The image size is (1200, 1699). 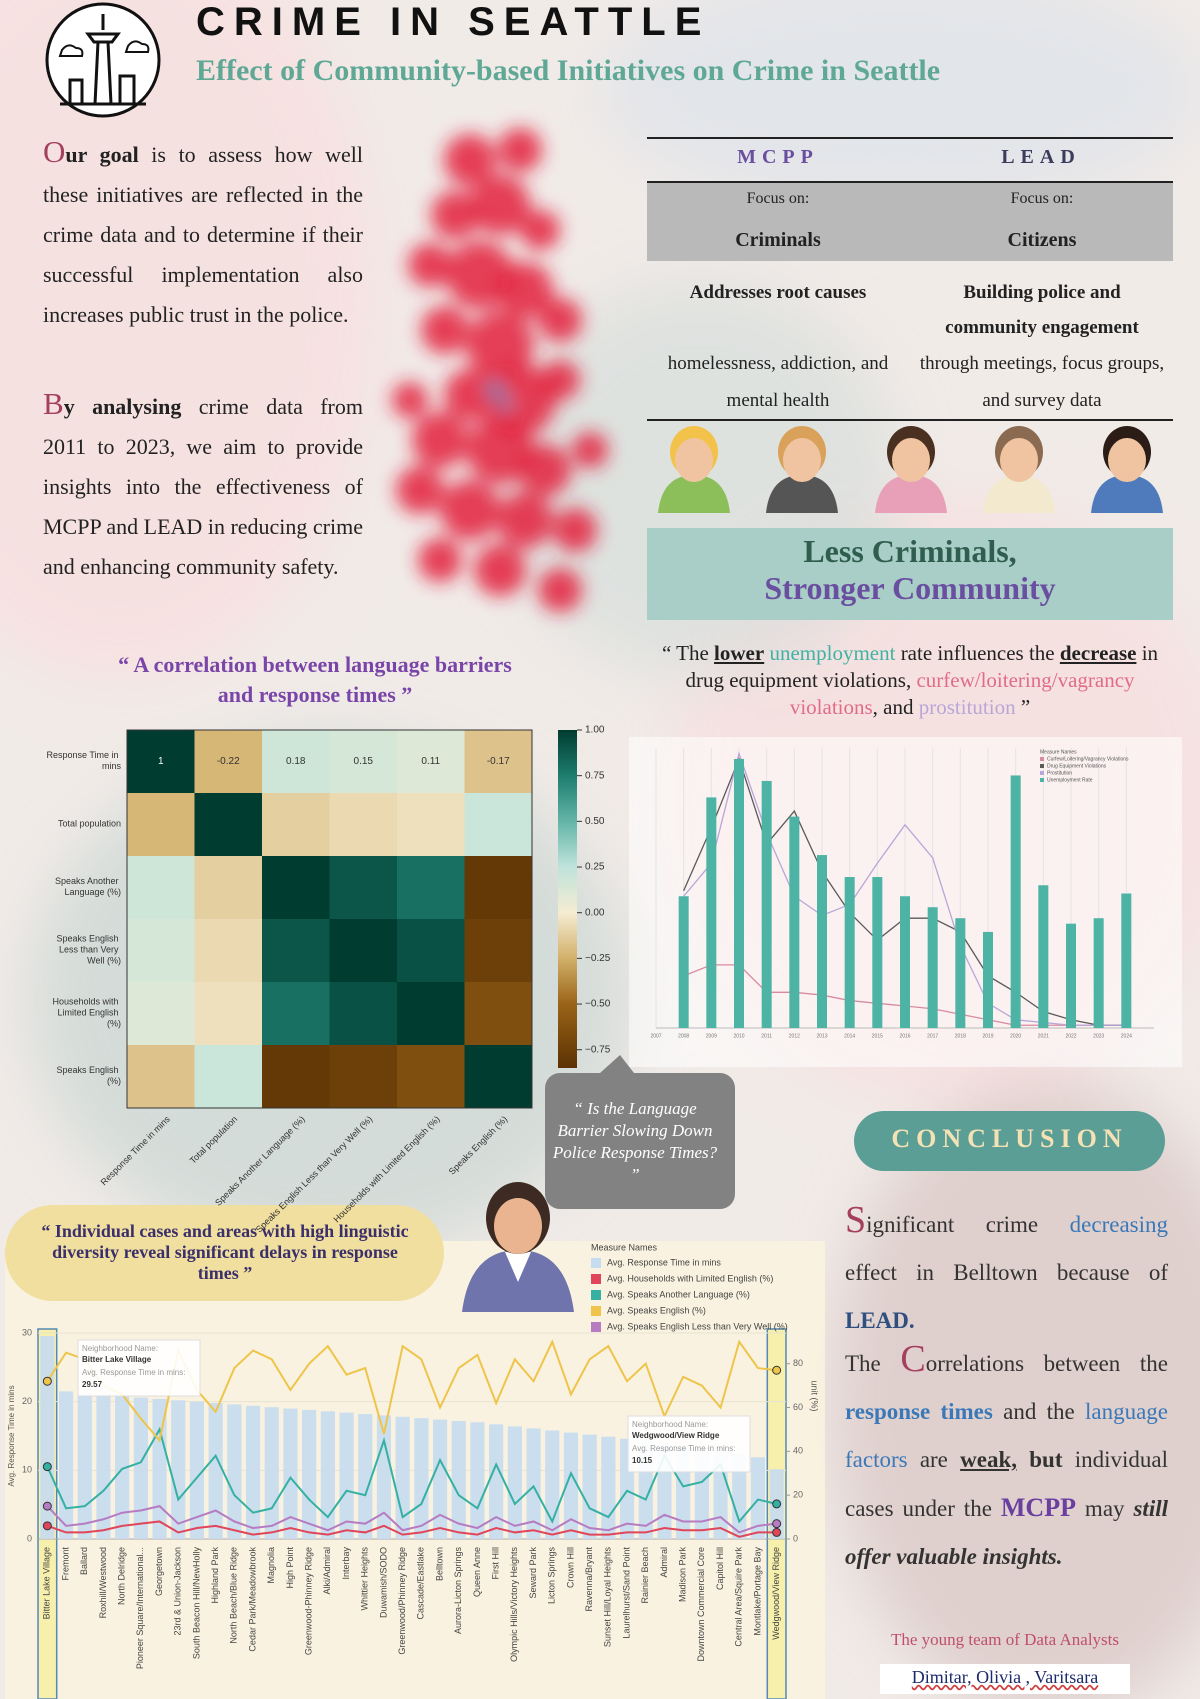 I want to click on y2-tick-label: 40, so click(x=798, y=1451).